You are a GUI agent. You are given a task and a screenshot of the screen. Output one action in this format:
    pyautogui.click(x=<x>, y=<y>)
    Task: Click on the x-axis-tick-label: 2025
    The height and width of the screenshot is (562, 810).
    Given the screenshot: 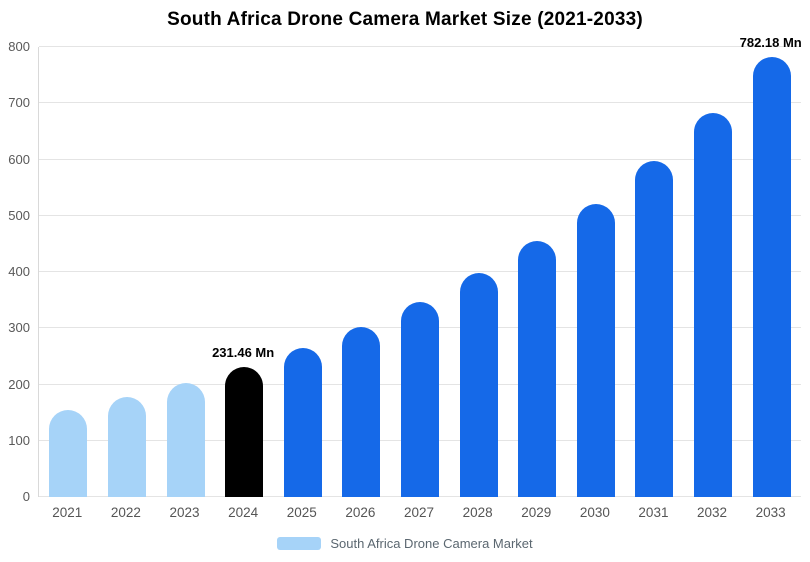 What is the action you would take?
    pyautogui.click(x=301, y=512)
    